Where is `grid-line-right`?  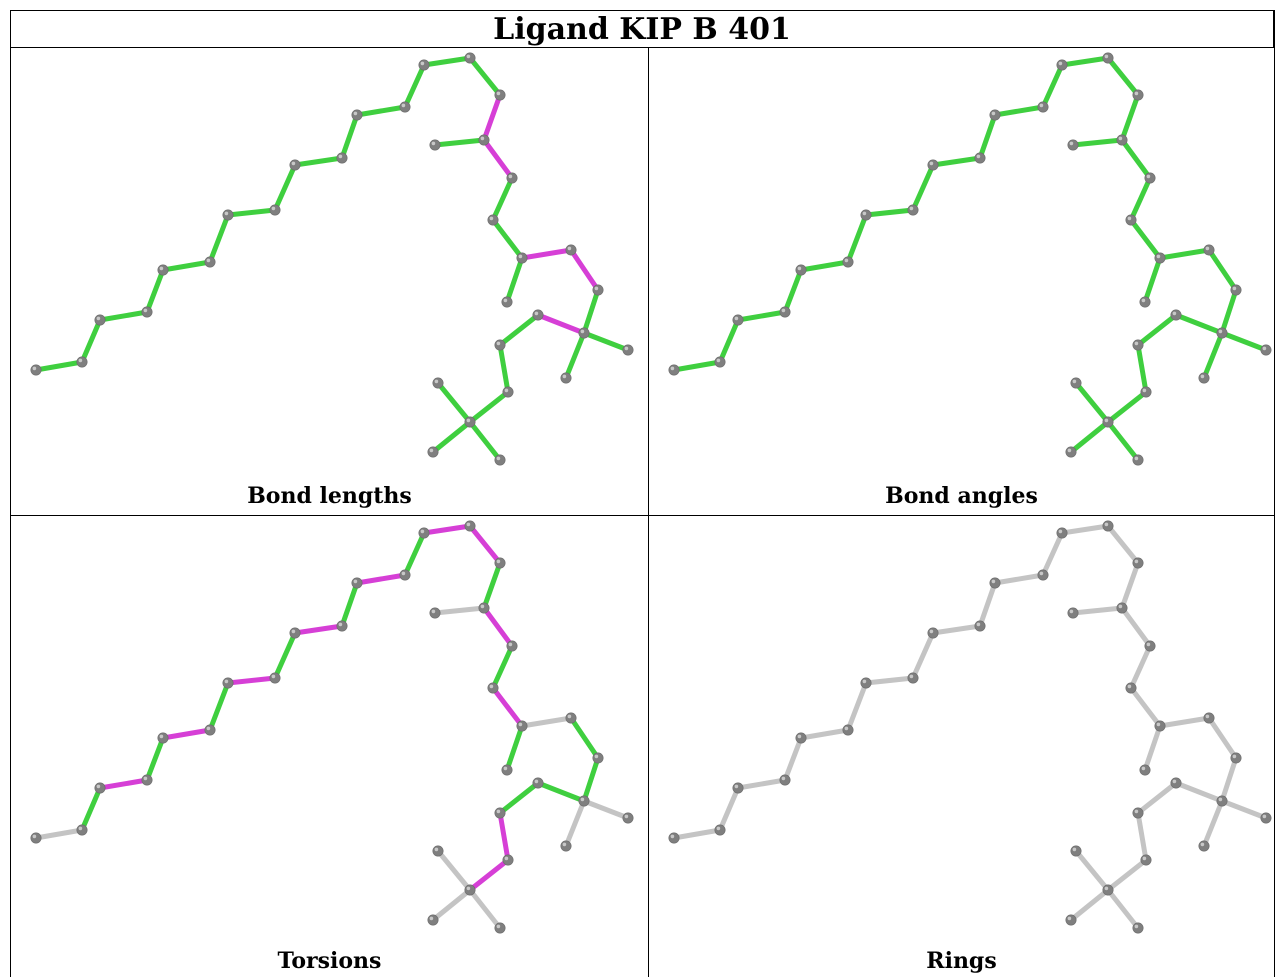 grid-line-right is located at coordinates (1274, 493).